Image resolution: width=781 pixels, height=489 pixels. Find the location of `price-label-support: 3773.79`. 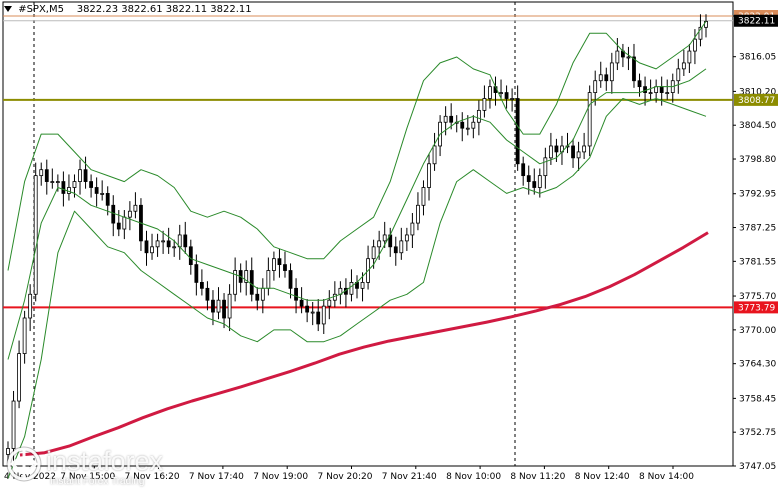

price-label-support: 3773.79 is located at coordinates (756, 308).